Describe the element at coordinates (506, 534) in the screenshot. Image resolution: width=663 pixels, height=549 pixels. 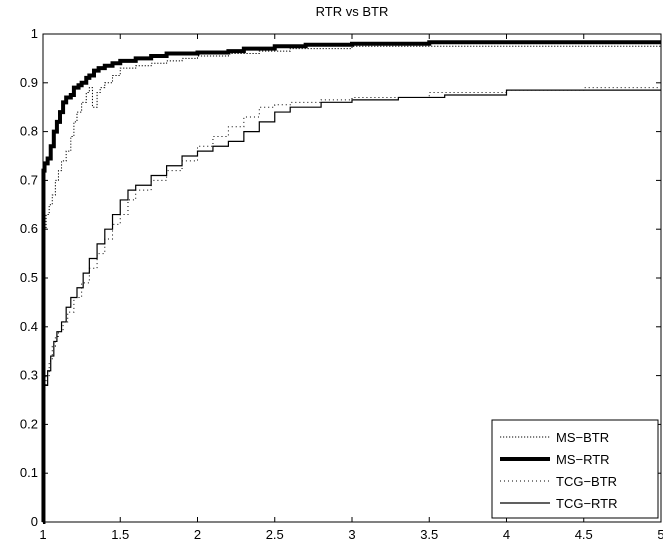
I see `x-tick-label: 4` at that location.